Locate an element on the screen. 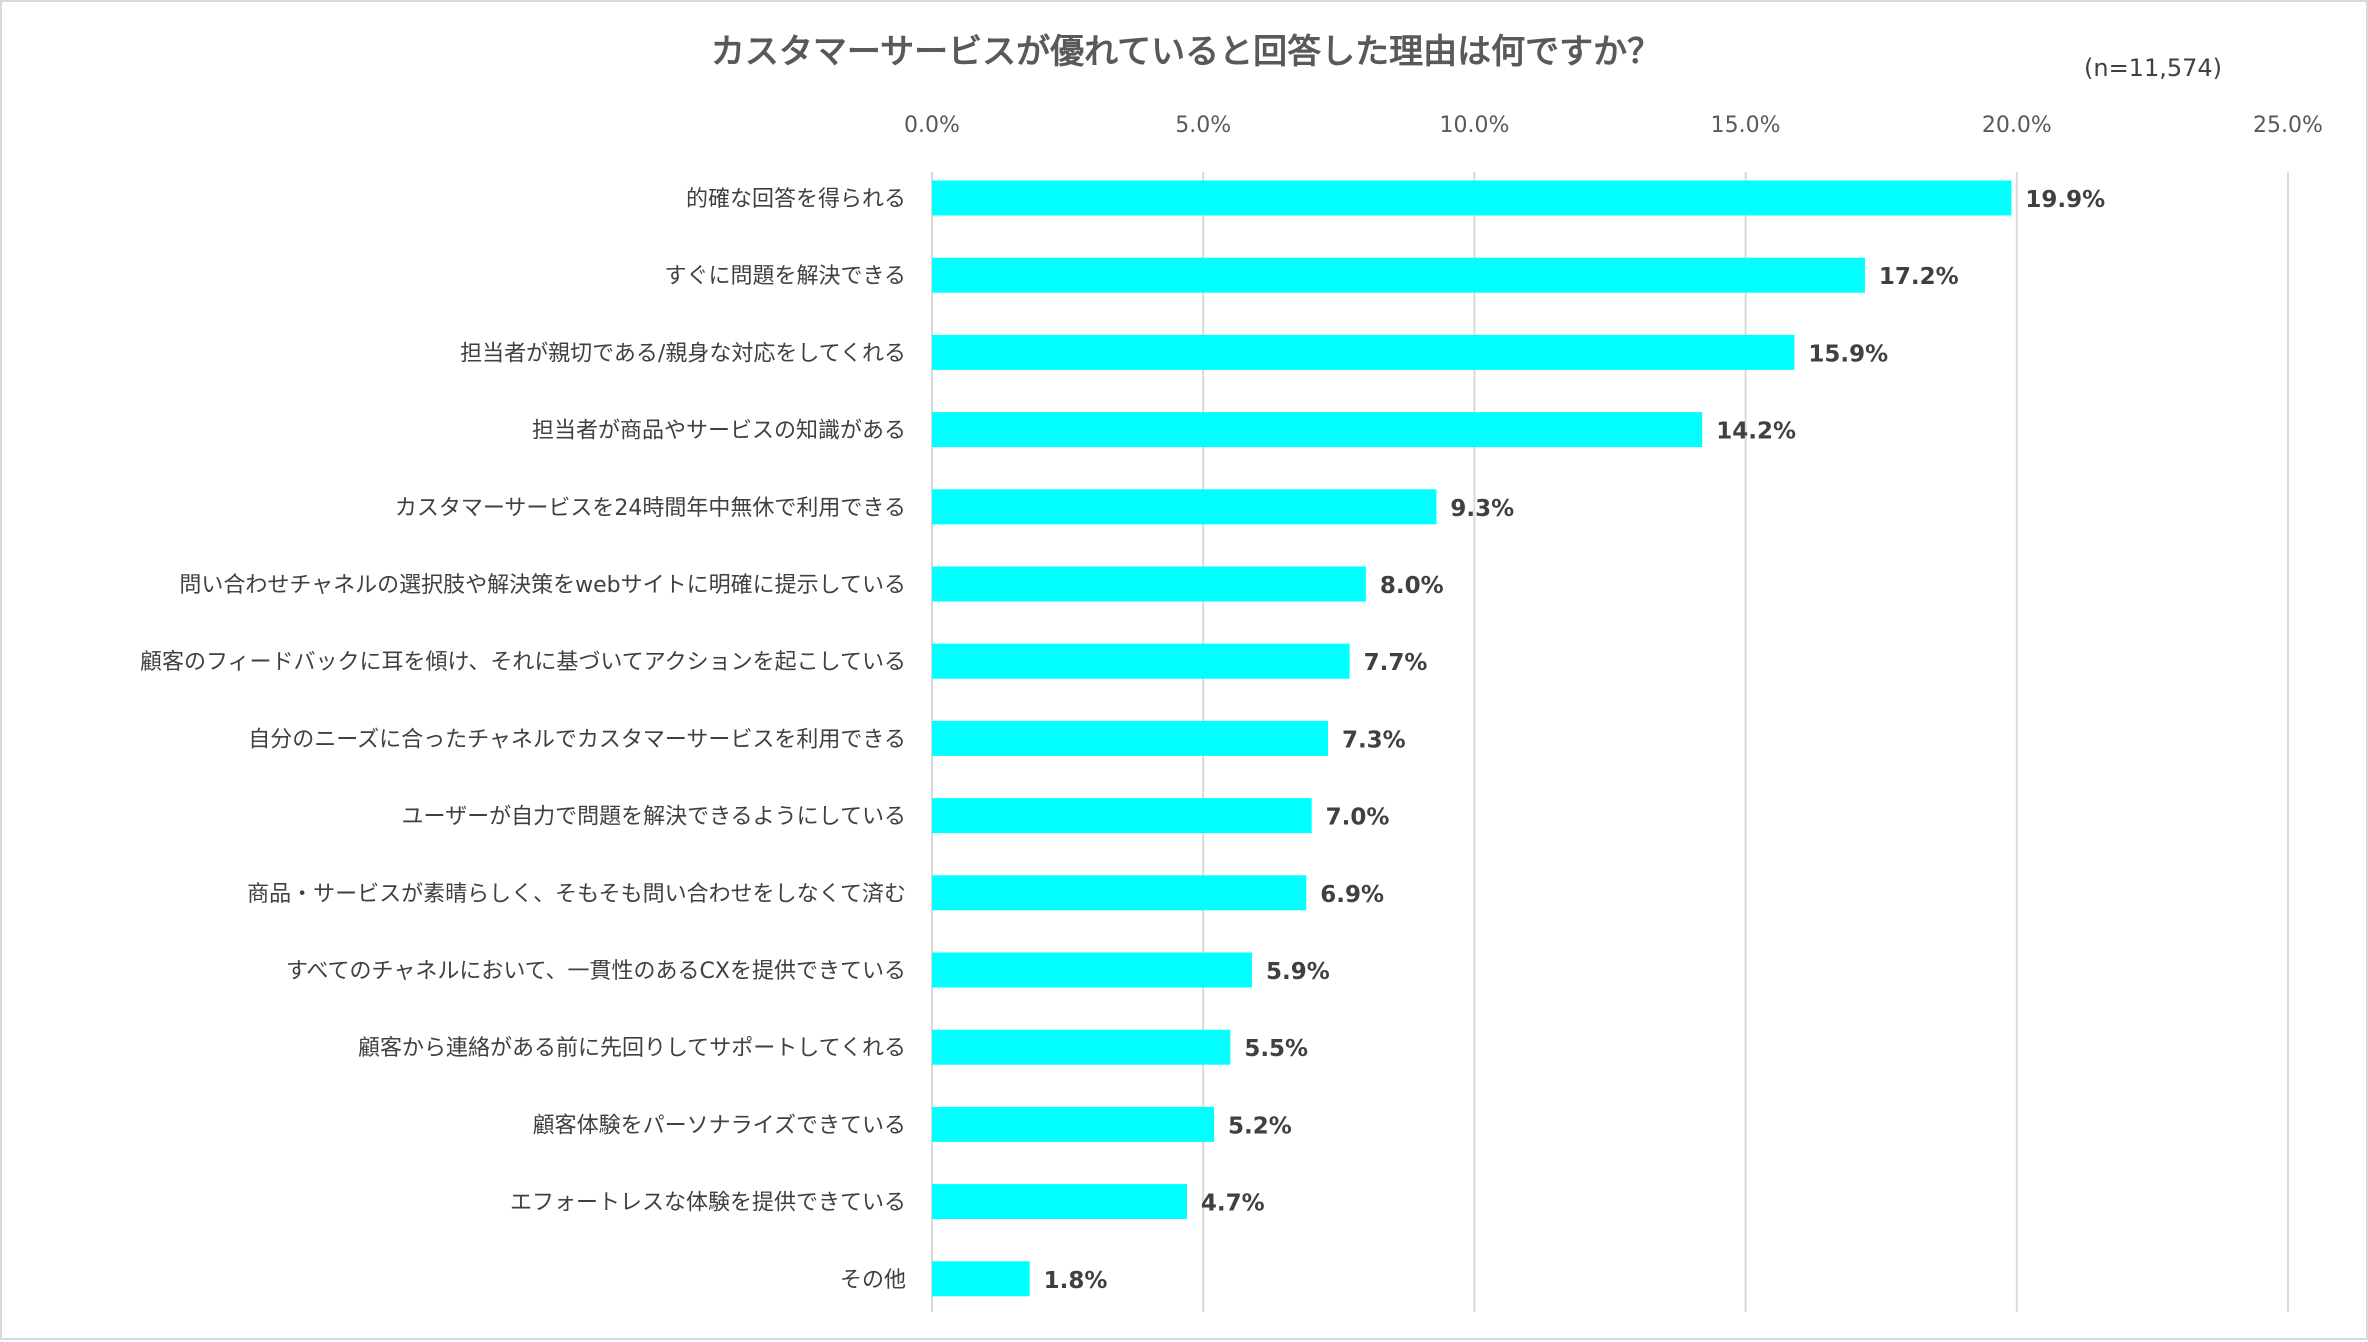 Image resolution: width=2368 pixels, height=1342 pixels. category-label: すべてのチャネルにおいて、一貫性のあるCXを提供できている is located at coordinates (596, 971).